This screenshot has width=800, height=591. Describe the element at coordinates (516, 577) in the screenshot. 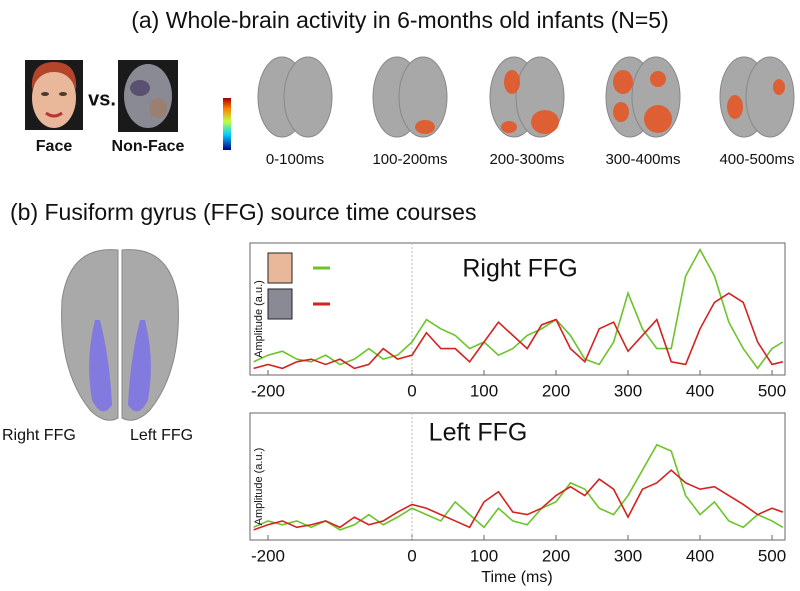

I see `x-axis-label: Time (ms)` at that location.